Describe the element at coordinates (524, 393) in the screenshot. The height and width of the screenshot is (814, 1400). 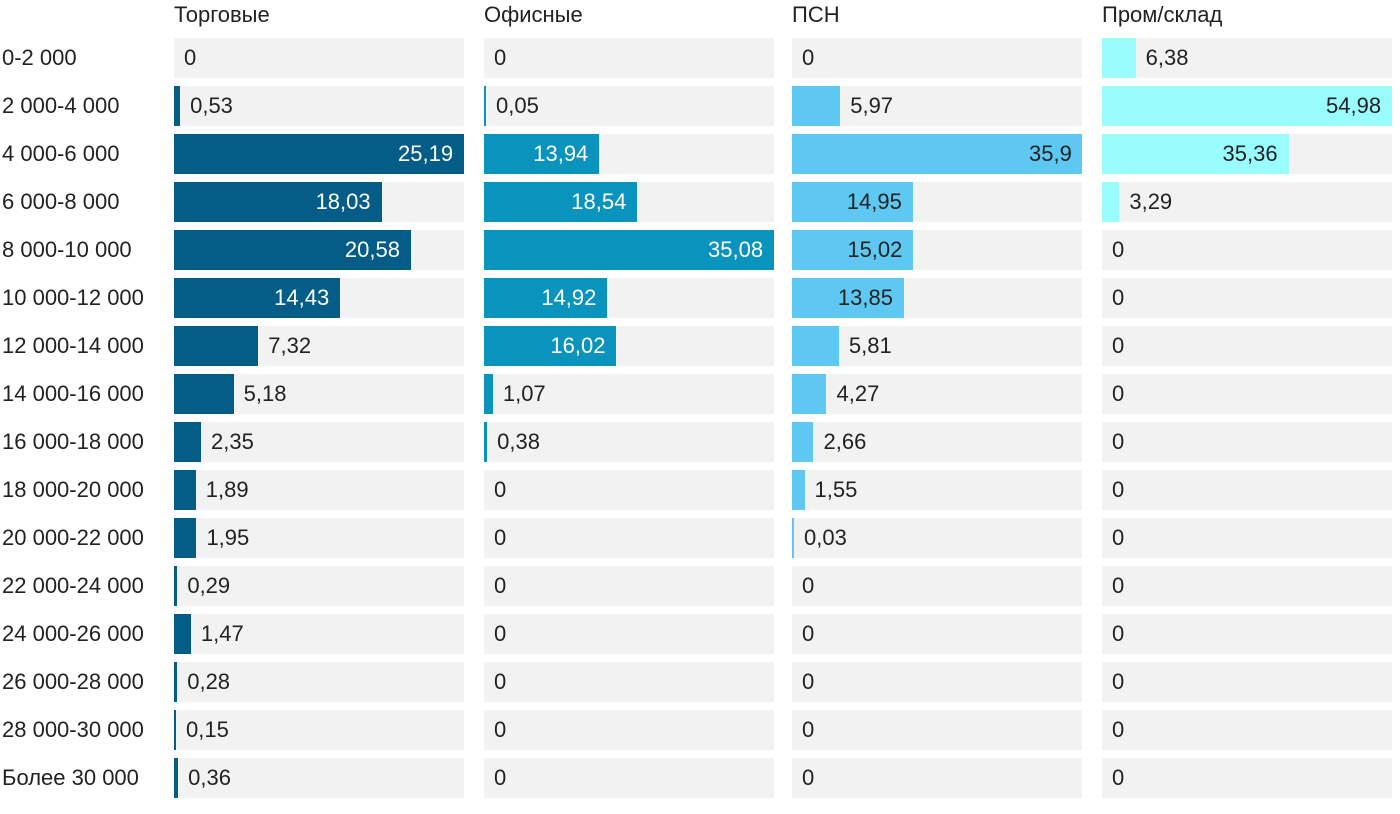
I see `data-label: 1,07` at that location.